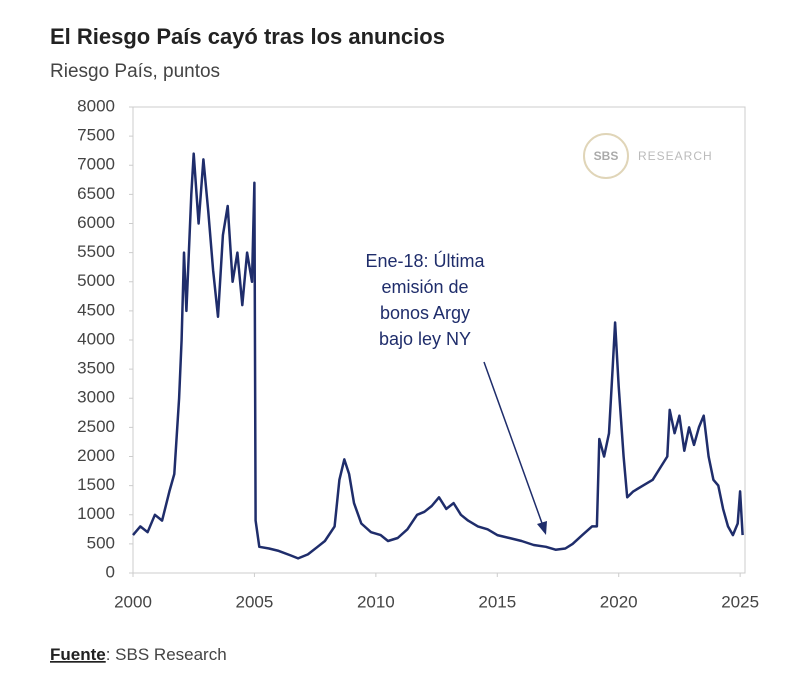 This screenshot has width=800, height=677. What do you see at coordinates (542, 528) in the screenshot?
I see `annotation-arrowhead` at bounding box center [542, 528].